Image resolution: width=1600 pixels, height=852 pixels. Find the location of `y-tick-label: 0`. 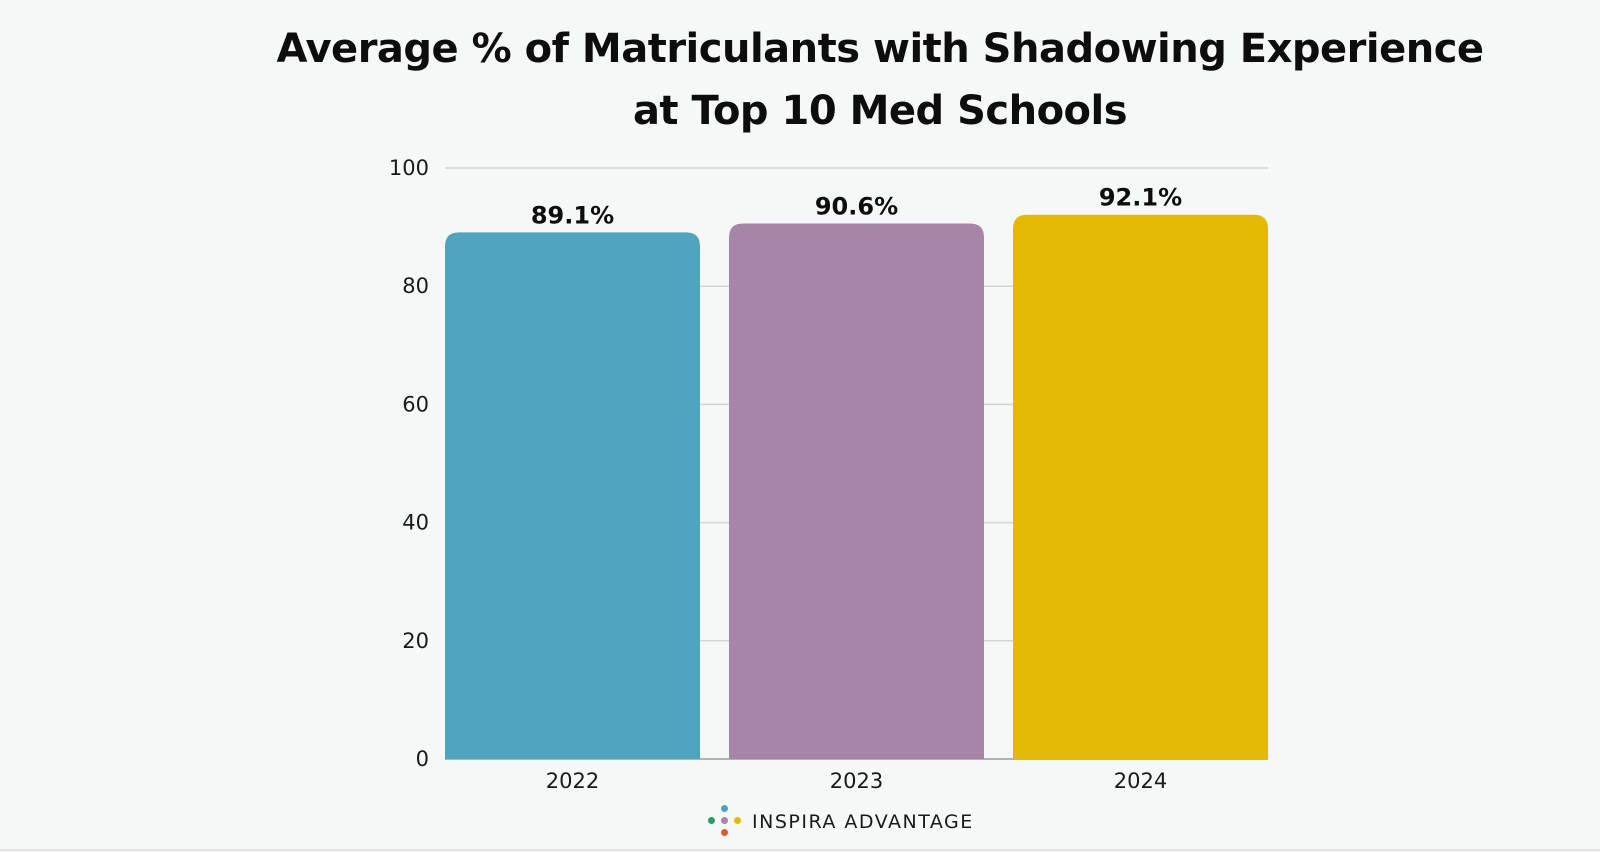

y-tick-label: 0 is located at coordinates (422, 759).